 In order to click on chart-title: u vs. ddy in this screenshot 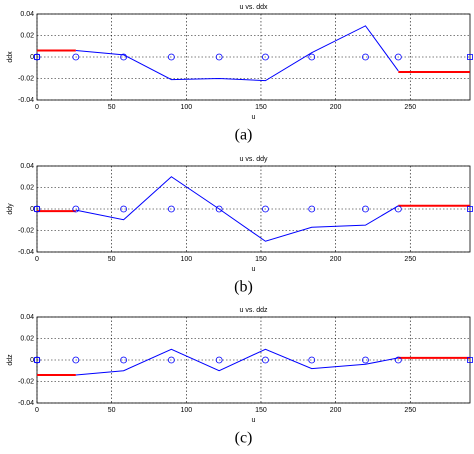, I will do `click(253, 159)`.